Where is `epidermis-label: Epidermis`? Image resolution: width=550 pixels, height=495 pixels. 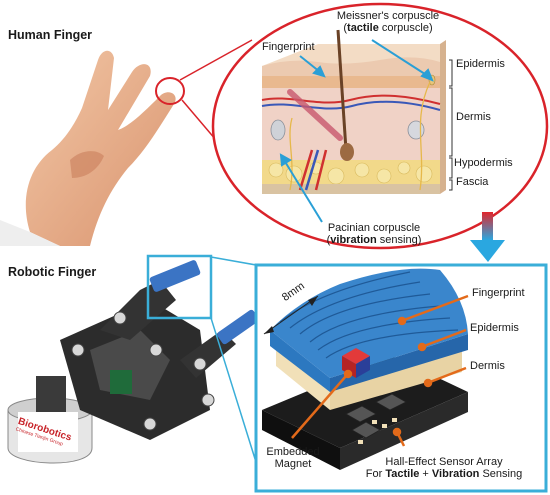
epidermis-label: Epidermis is located at coordinates (480, 64).